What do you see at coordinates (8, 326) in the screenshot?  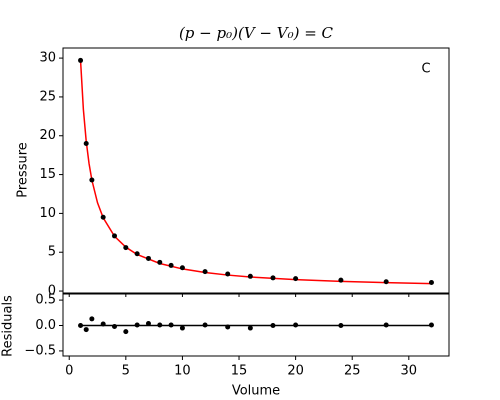 I see `y-axis-label: Residuals` at bounding box center [8, 326].